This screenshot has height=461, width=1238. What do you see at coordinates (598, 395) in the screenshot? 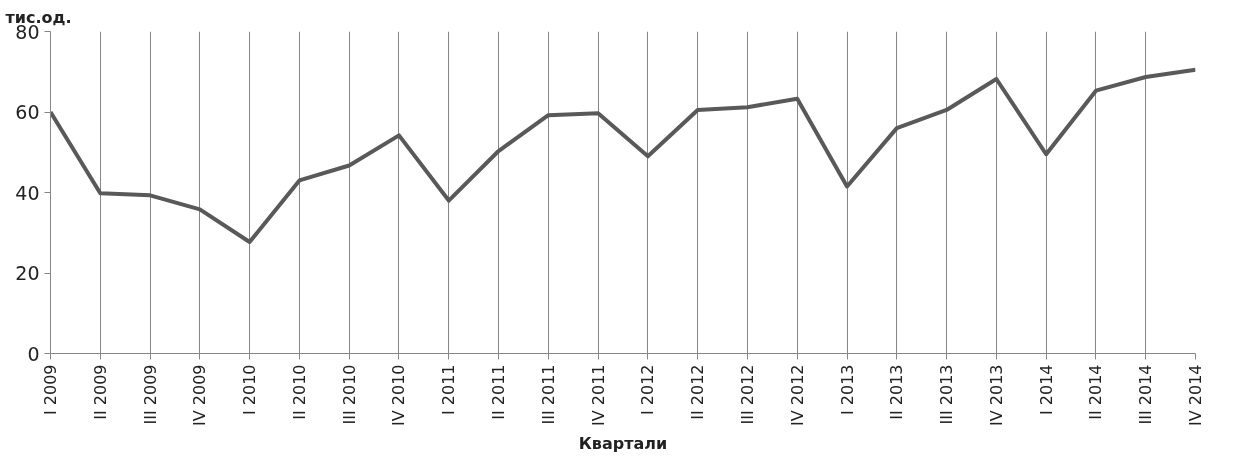
I see `x-tick-label: IV 2011` at bounding box center [598, 395].